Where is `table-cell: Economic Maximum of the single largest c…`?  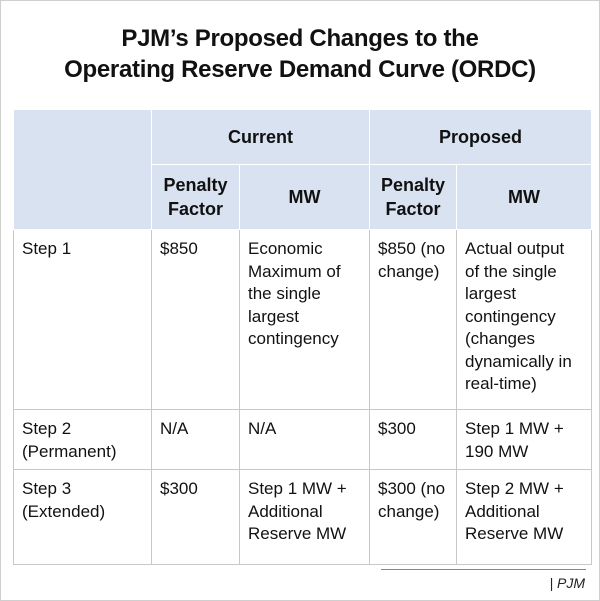
table-cell: Economic Maximum of the single largest c… is located at coordinates (304, 319).